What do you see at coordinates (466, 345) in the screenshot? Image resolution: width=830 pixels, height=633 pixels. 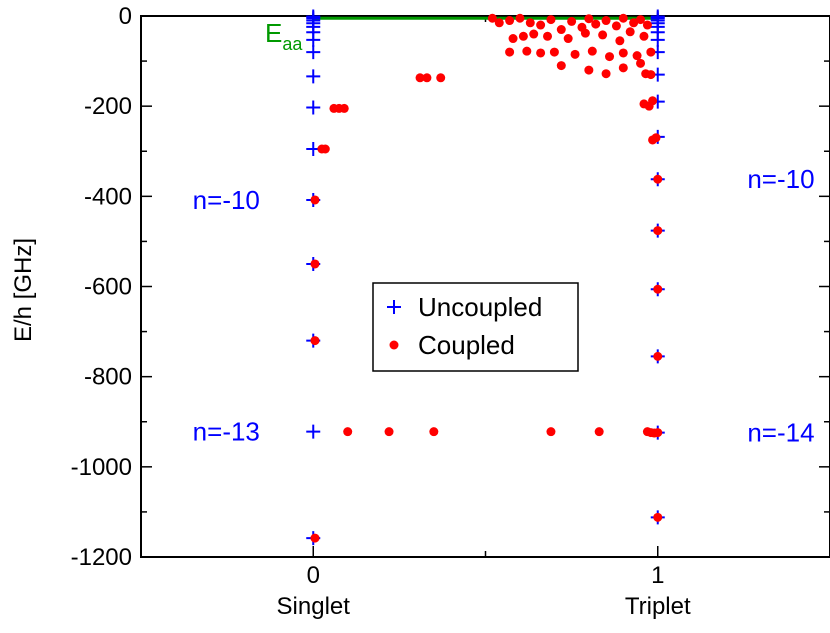 I see `legend-label: Coupled` at bounding box center [466, 345].